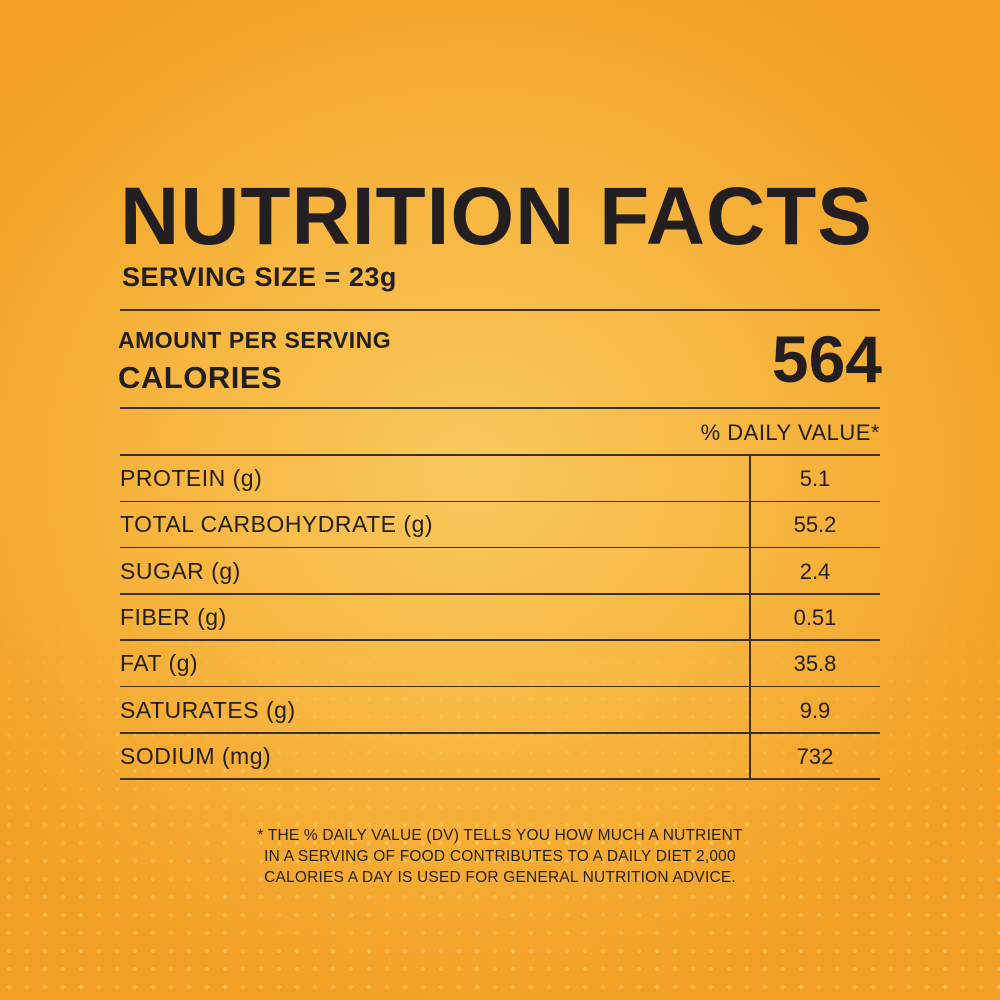  Describe the element at coordinates (815, 664) in the screenshot. I see `nutrient-value: 35.8` at that location.